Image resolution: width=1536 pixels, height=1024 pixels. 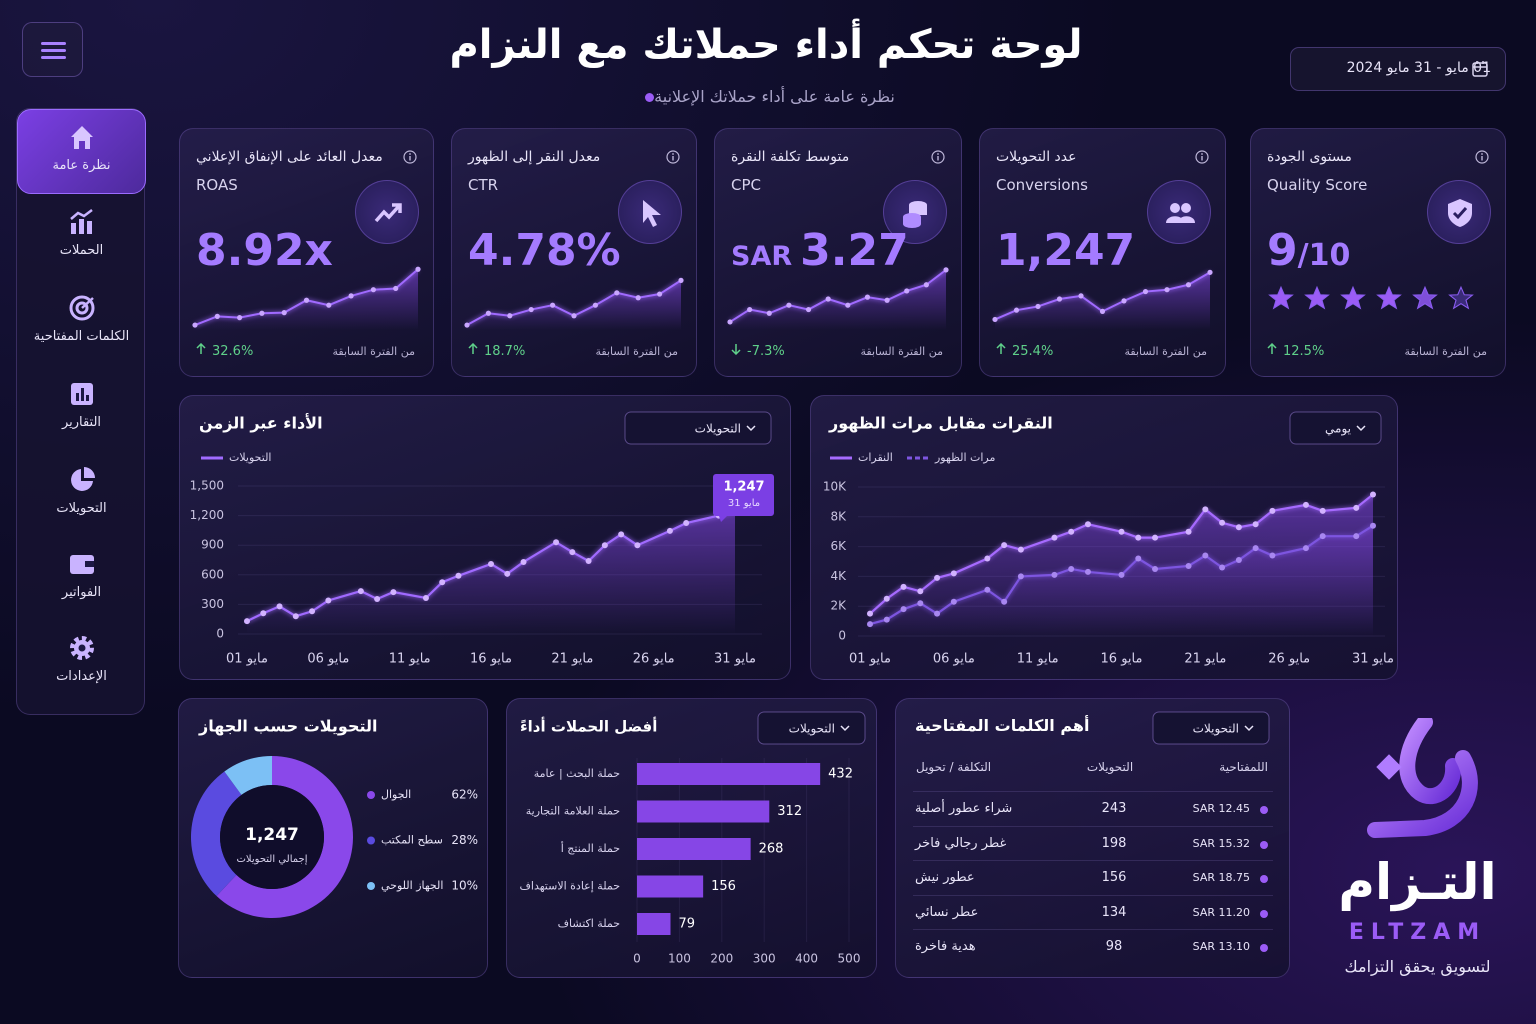 What do you see at coordinates (52, 49) in the screenshot?
I see `menu-button` at bounding box center [52, 49].